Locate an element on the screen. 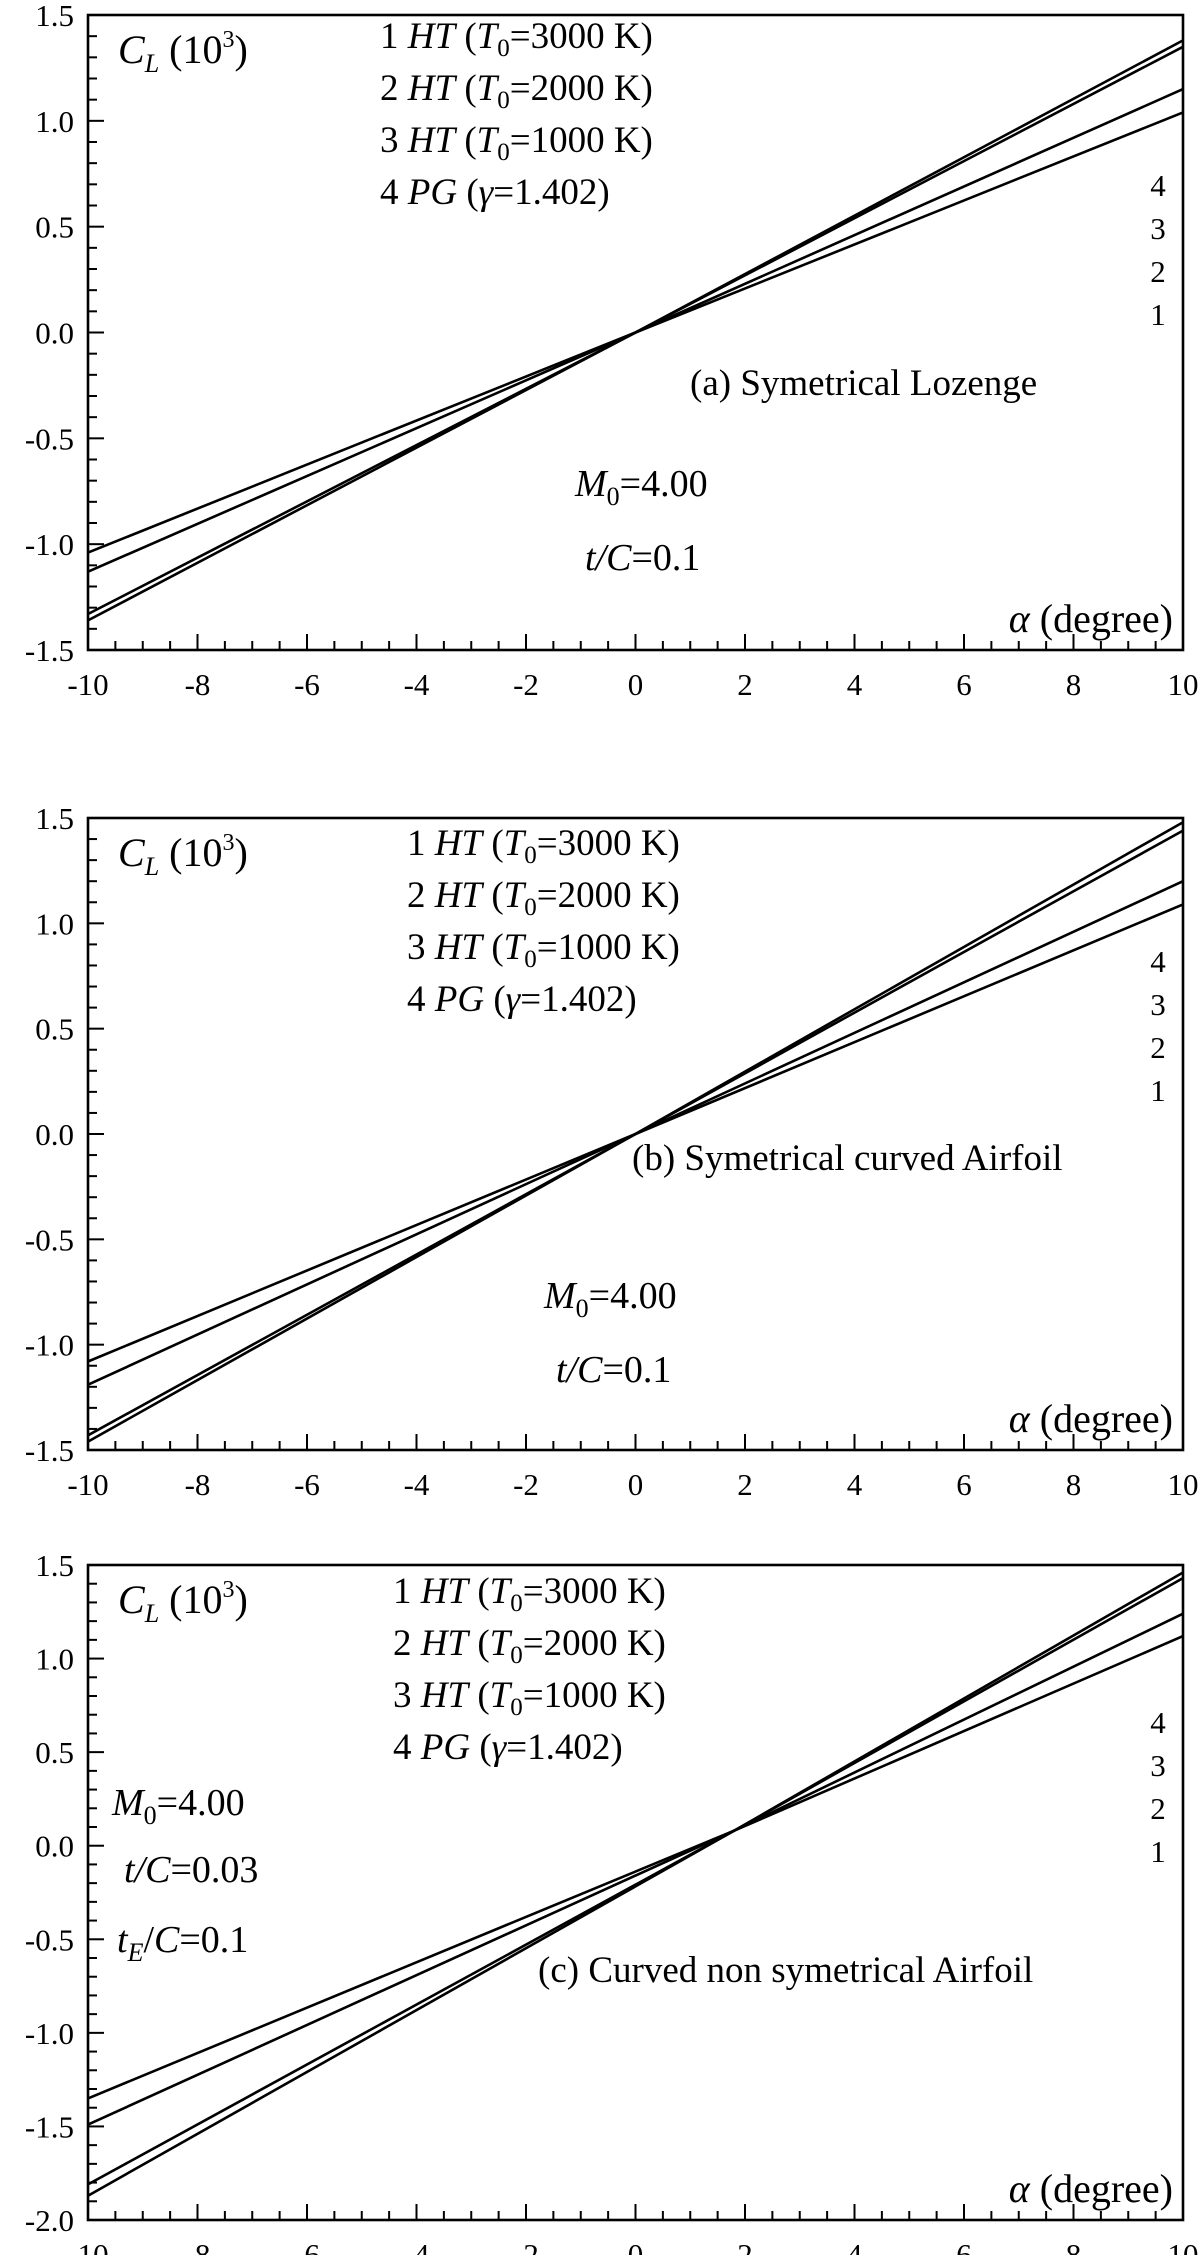 This screenshot has width=1200, height=2255. panel-title: (c) Curved non symetrical Airfoil is located at coordinates (785, 1970).